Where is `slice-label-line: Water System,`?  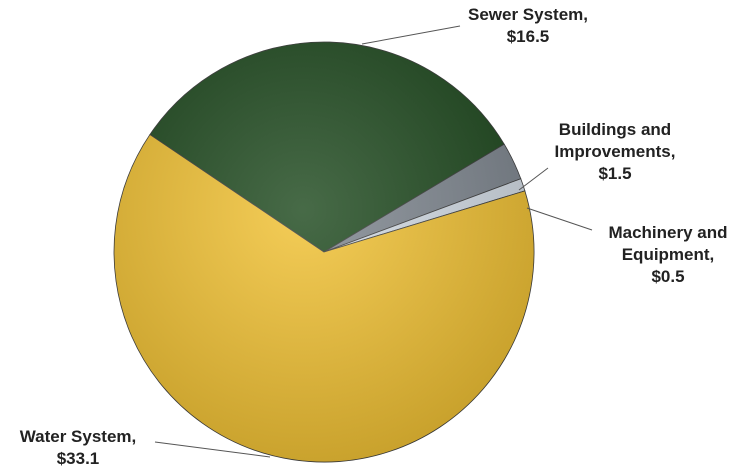 slice-label-line: Water System, is located at coordinates (78, 436).